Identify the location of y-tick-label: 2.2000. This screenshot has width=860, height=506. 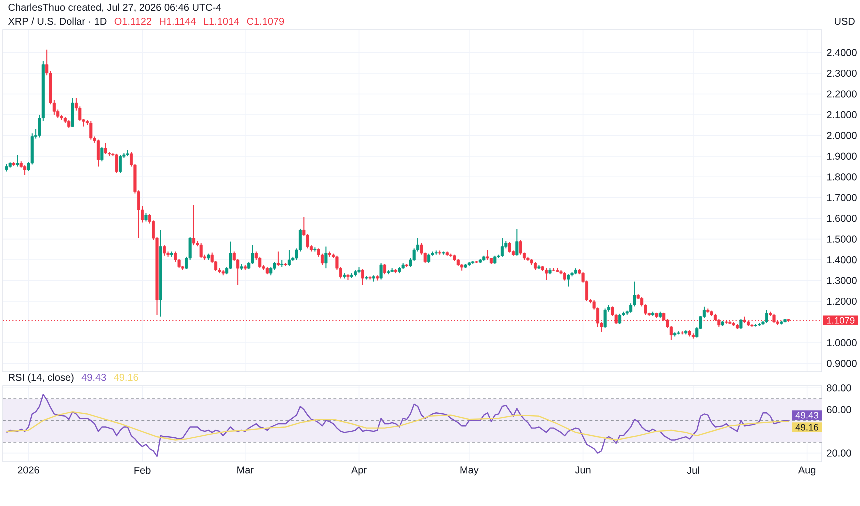
(842, 94).